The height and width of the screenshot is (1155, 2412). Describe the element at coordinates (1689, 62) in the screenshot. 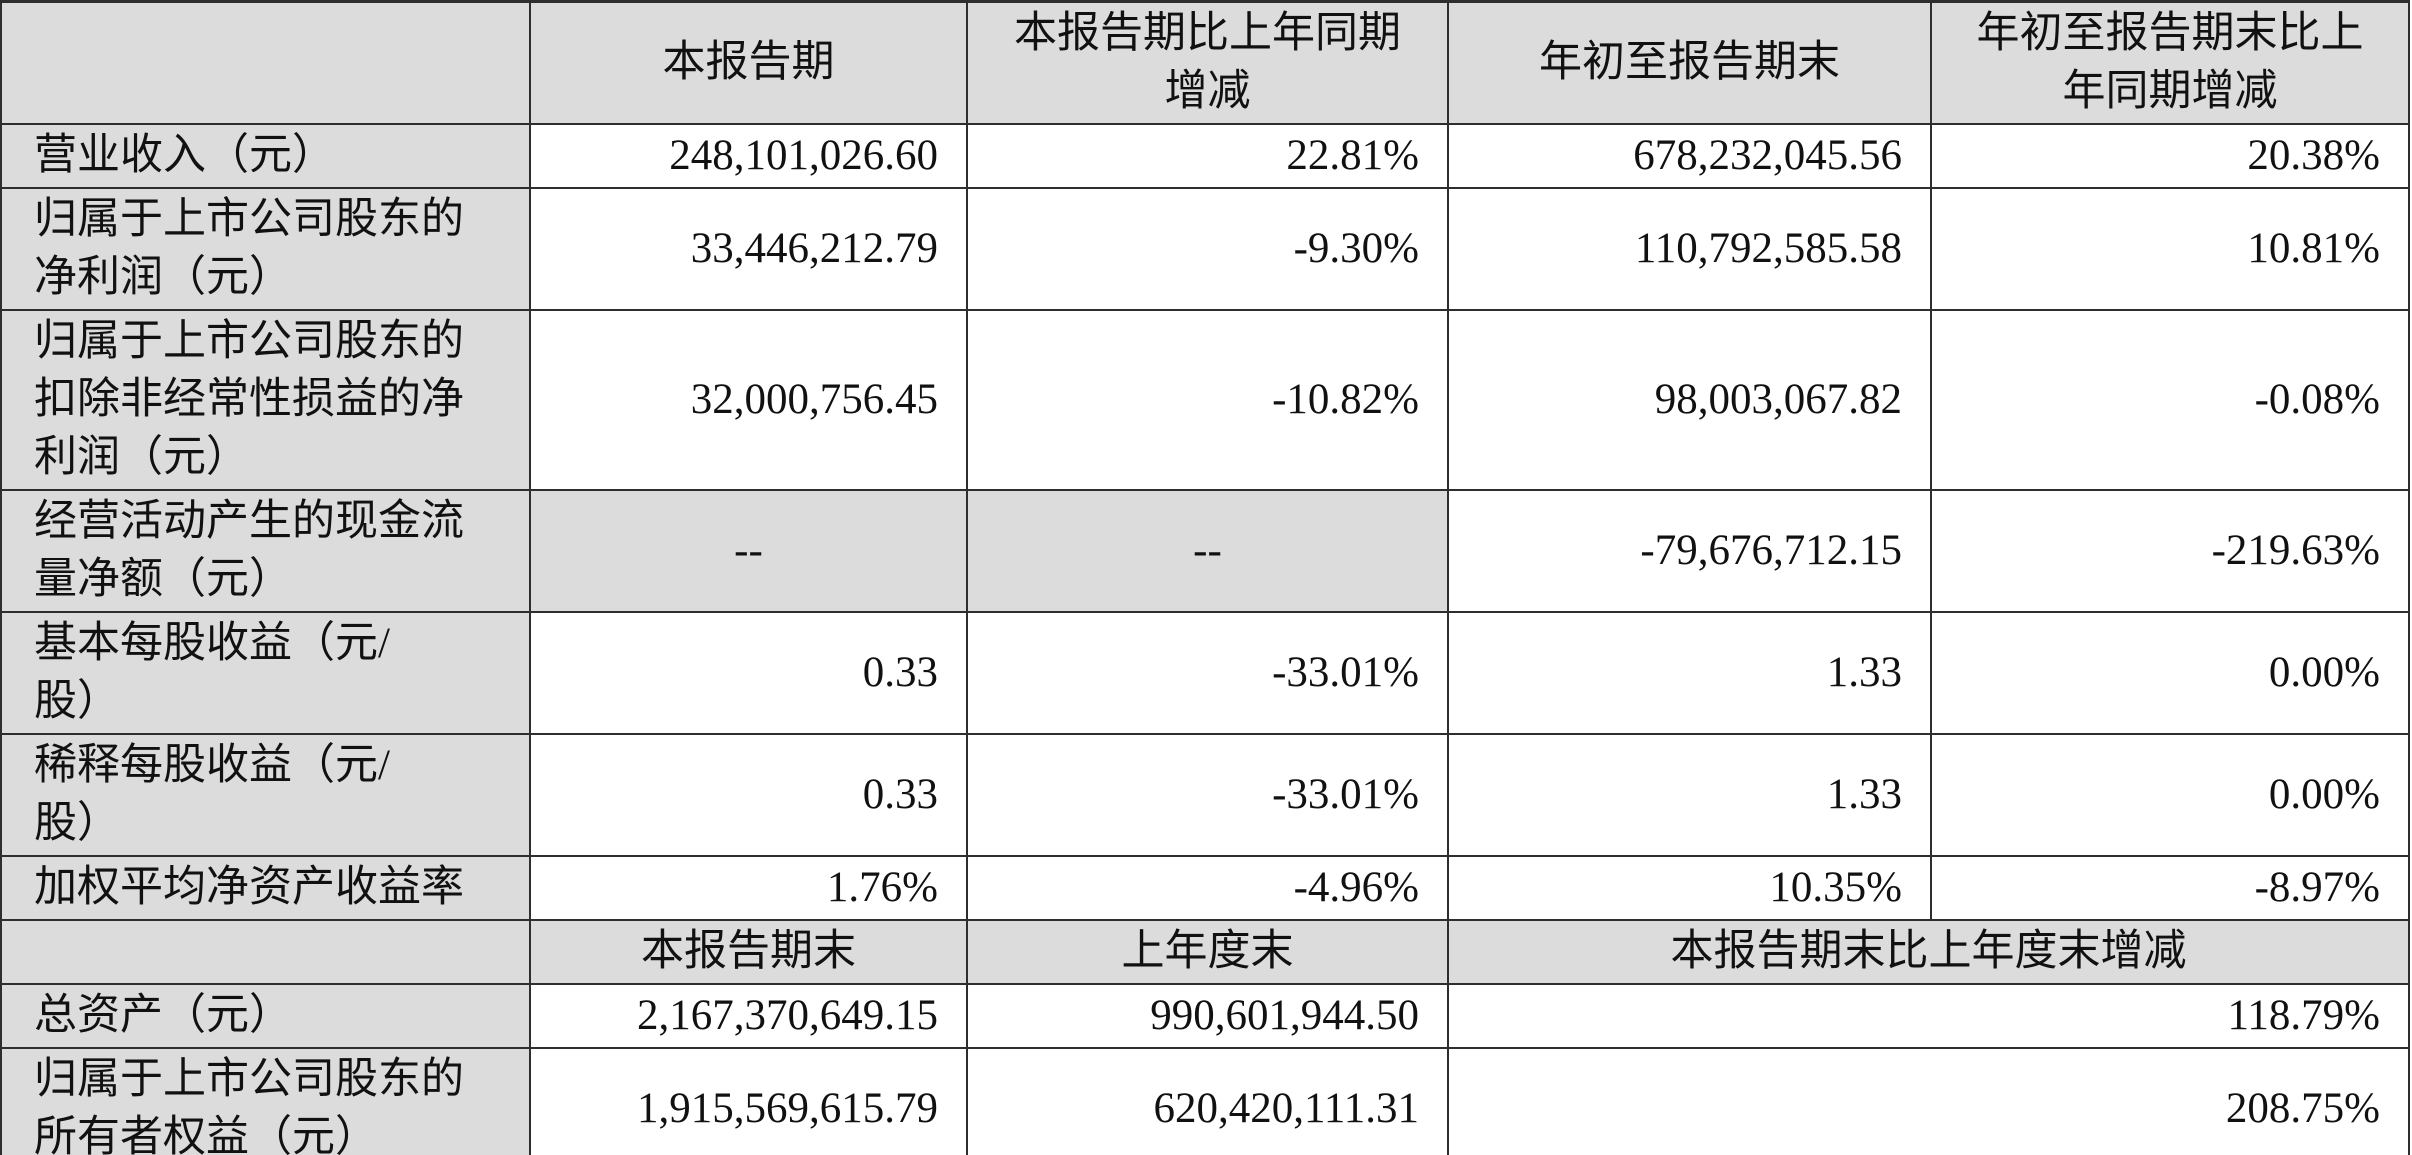

I see `header-year-to-date: 年初至报告期末` at that location.